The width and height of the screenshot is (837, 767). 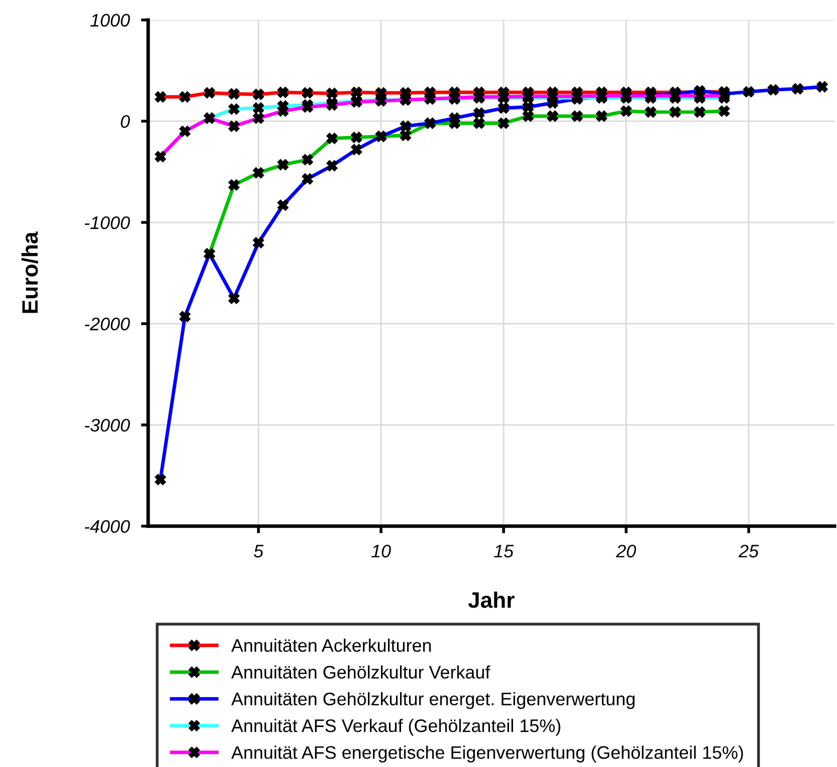 I want to click on y-tick-label: -4000, so click(x=107, y=526).